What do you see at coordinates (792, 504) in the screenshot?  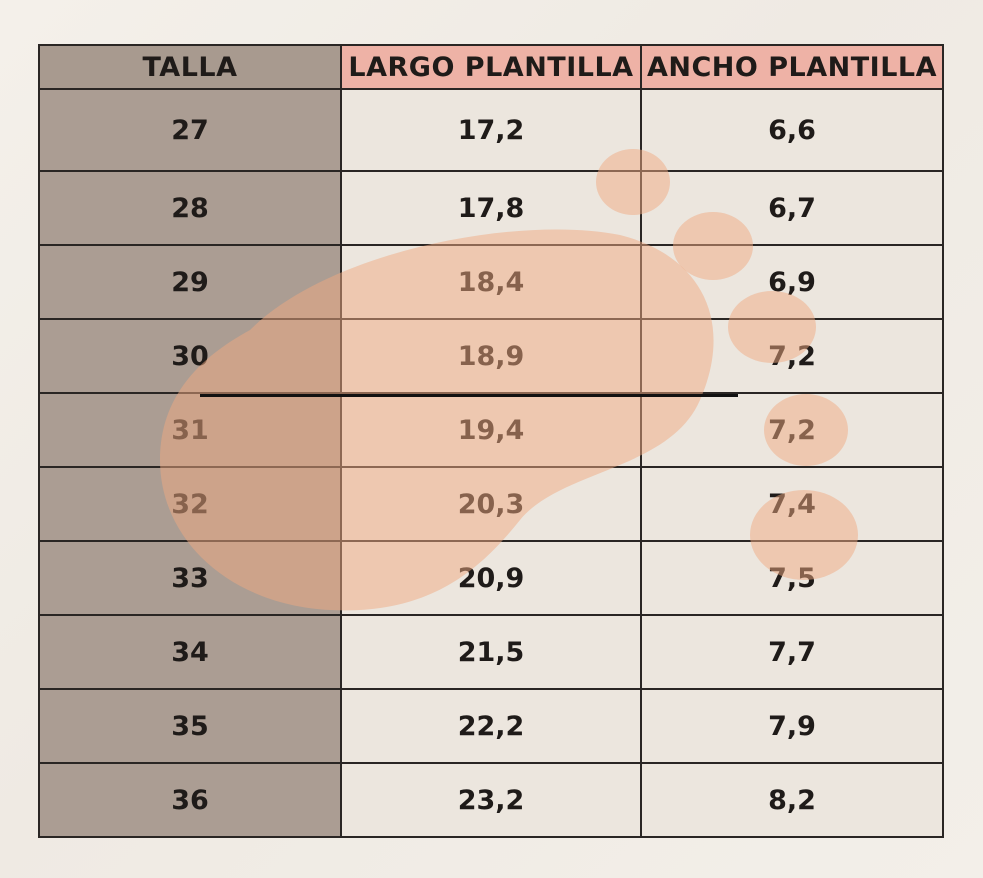 I see `width-cell: 7,4` at bounding box center [792, 504].